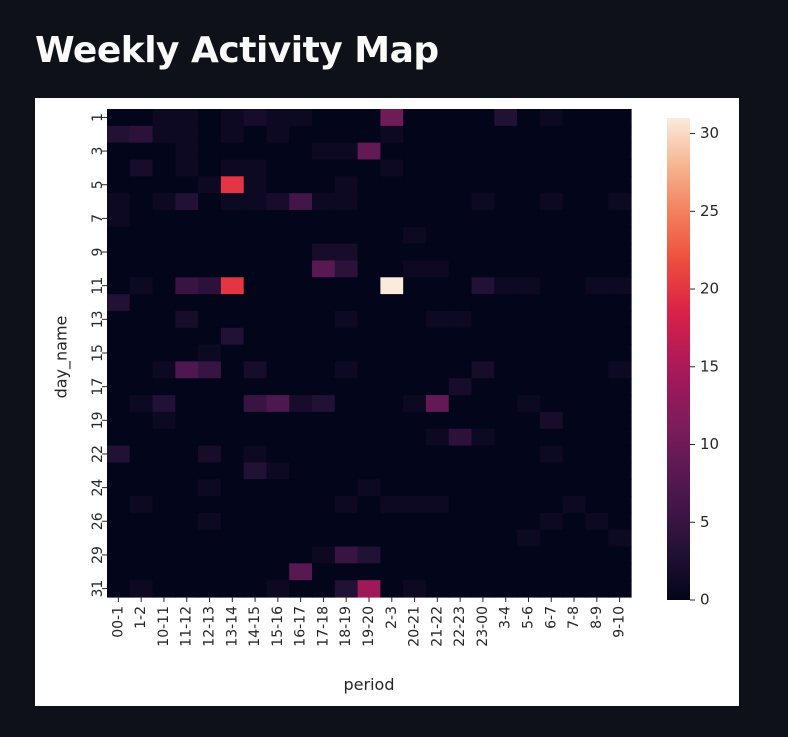 This screenshot has width=788, height=737. Describe the element at coordinates (301, 626) in the screenshot. I see `x-tick-label: 16-17` at that location.